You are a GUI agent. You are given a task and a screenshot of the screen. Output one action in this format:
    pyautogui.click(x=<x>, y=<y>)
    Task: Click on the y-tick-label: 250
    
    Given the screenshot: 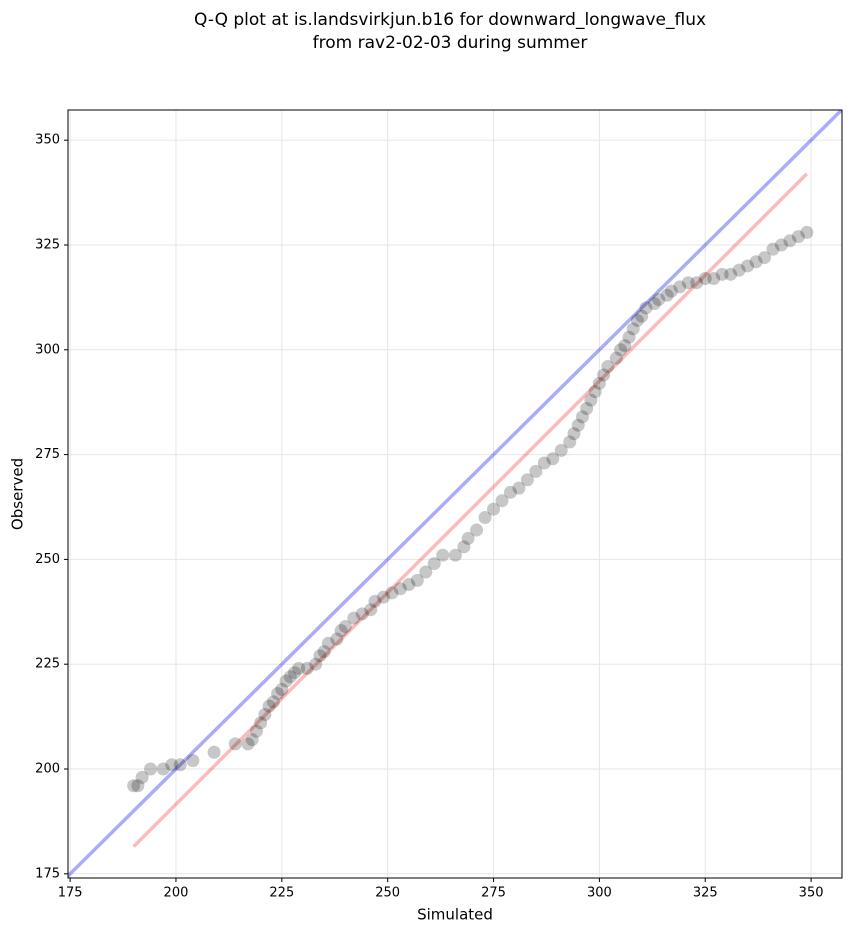 What is the action you would take?
    pyautogui.click(x=47, y=559)
    